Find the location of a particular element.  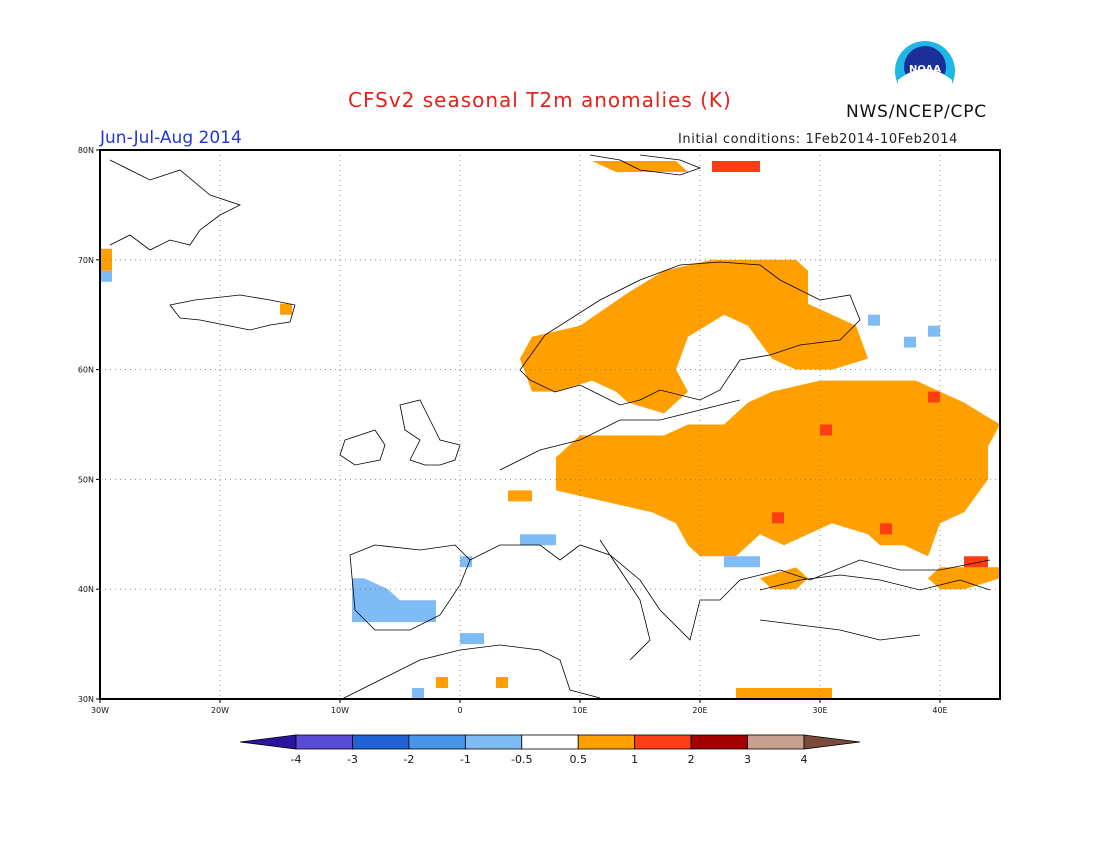

lat-tick-label: 70N is located at coordinates (86, 260).